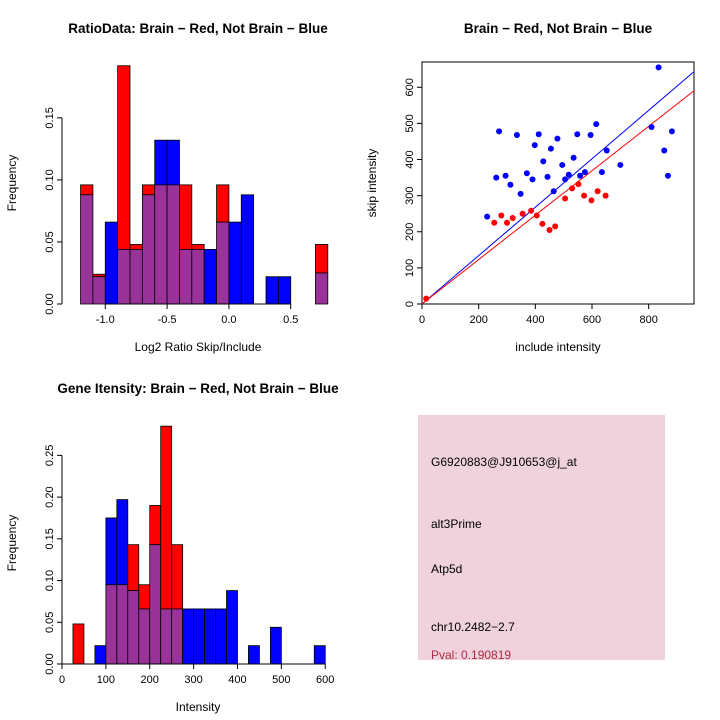  I want to click on pval-text: Pval: 0.190819, so click(471, 655).